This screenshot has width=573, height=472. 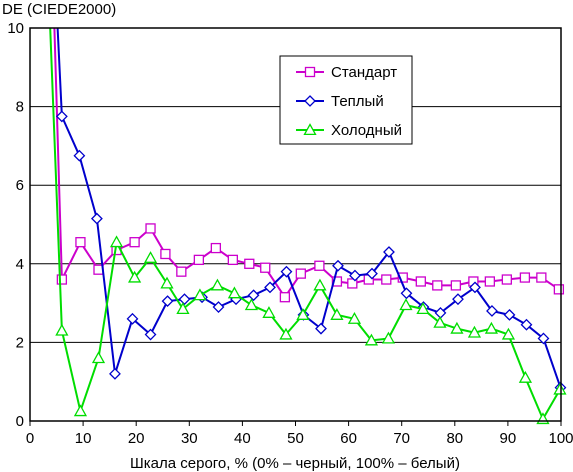 What do you see at coordinates (20, 264) in the screenshot?
I see `y-tick-label: 4` at bounding box center [20, 264].